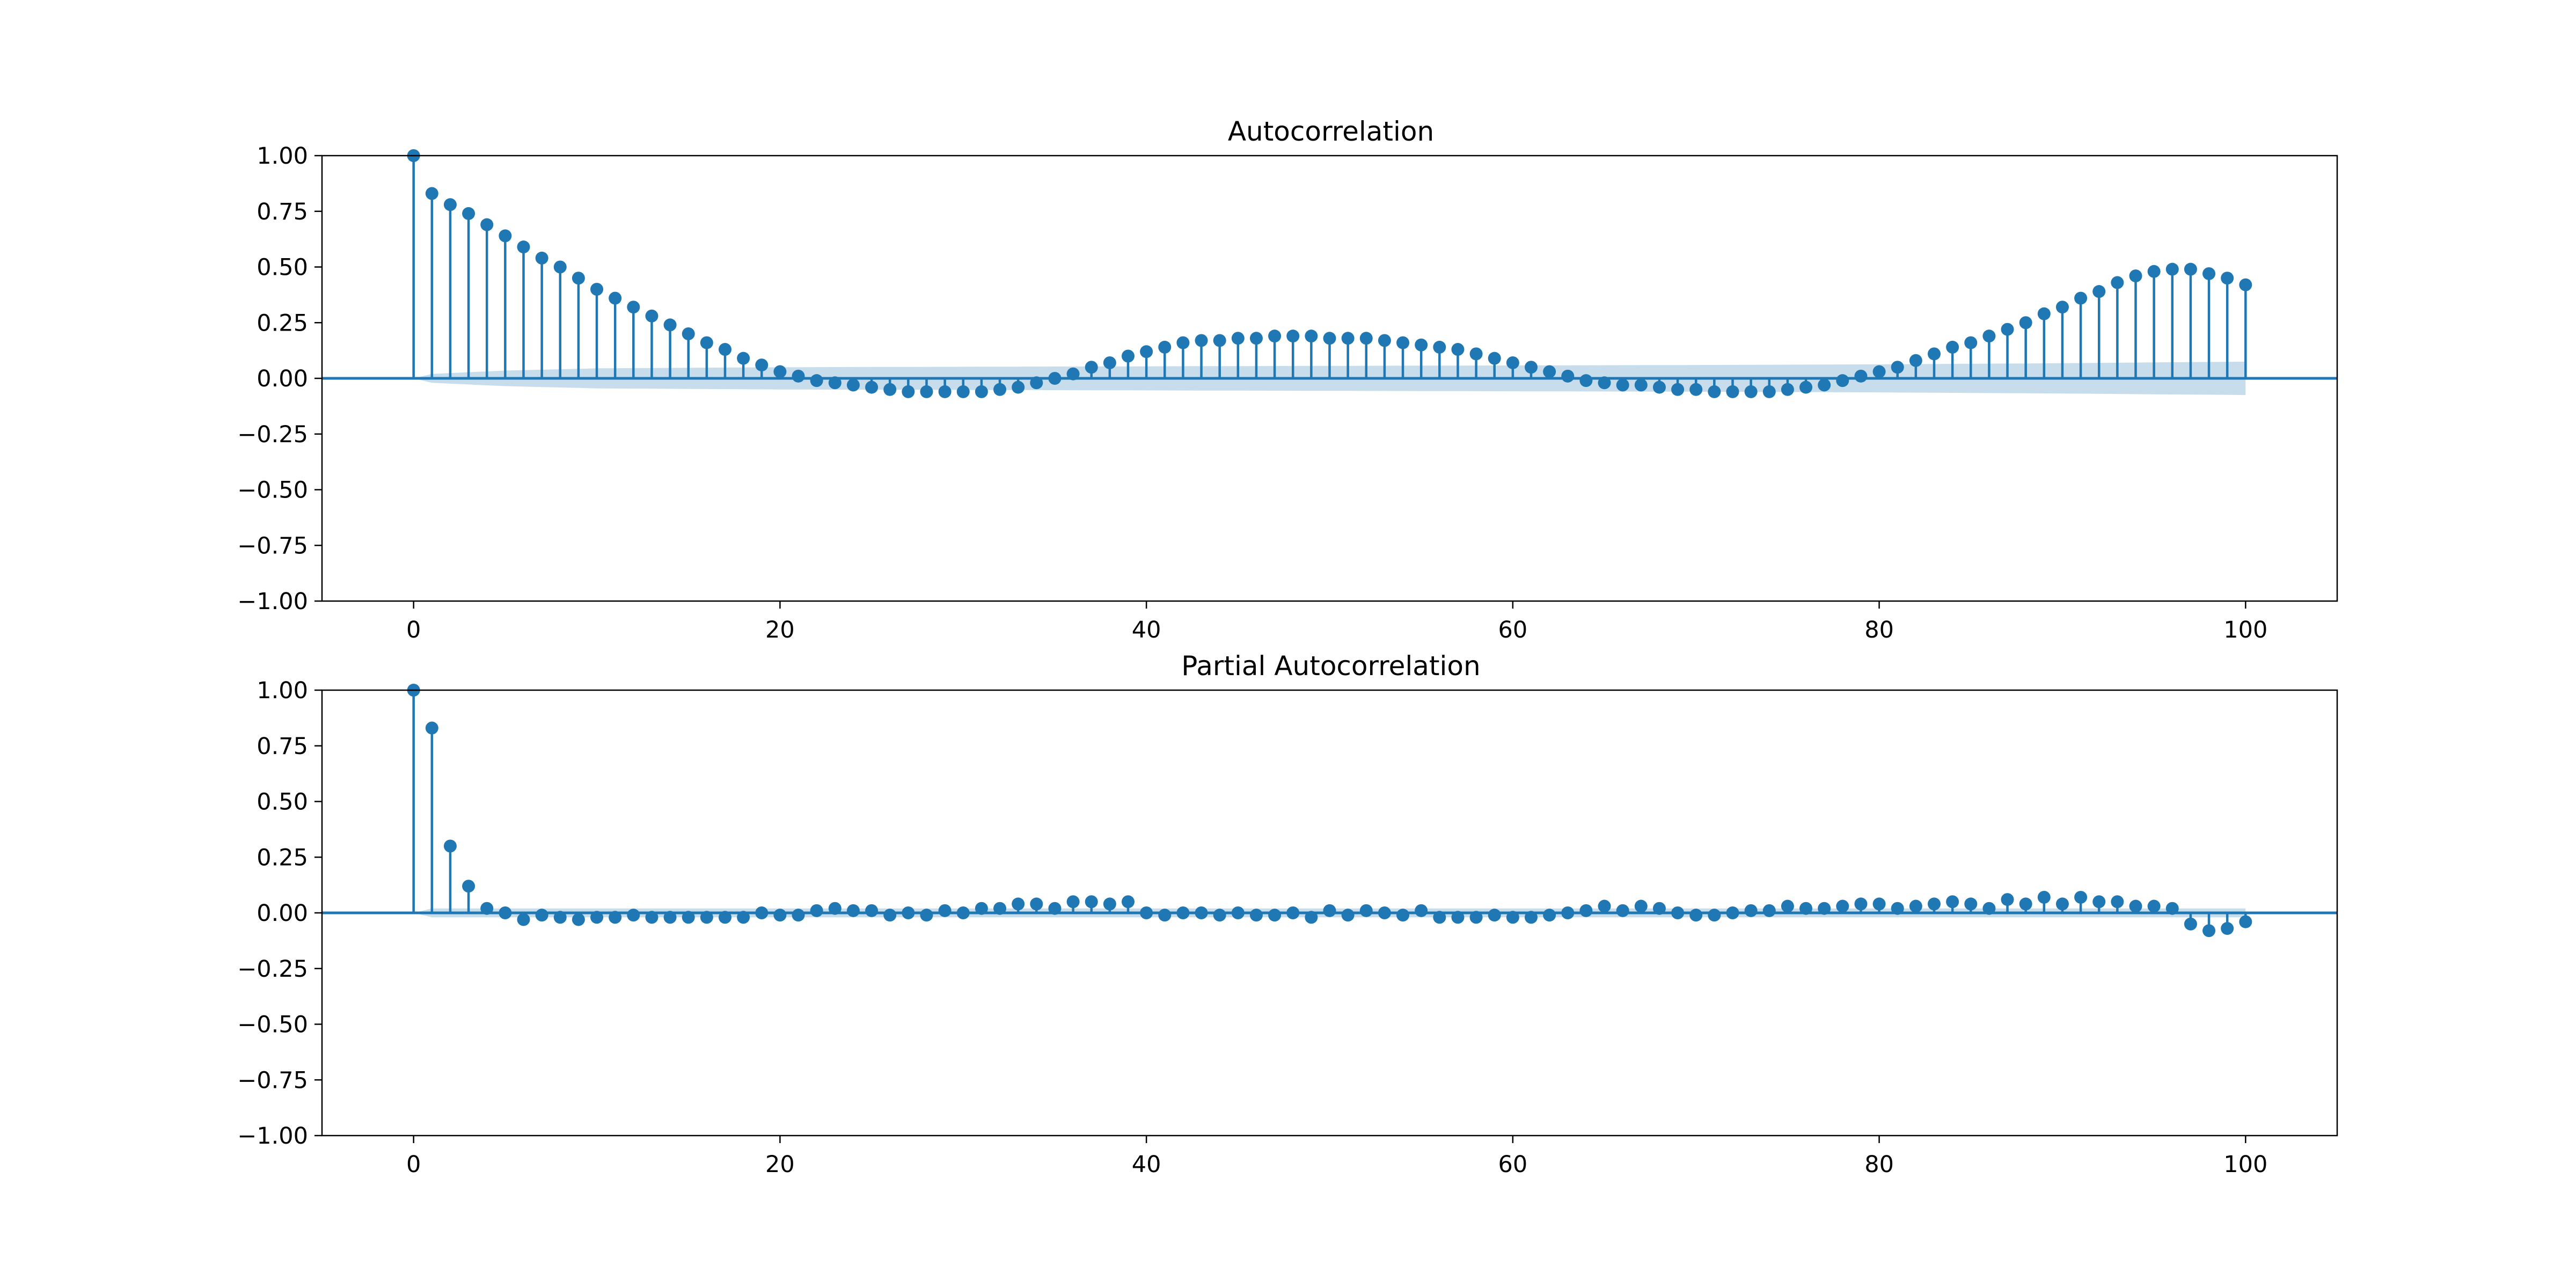  I want to click on acf-y-tick-label: 0.75, so click(282, 212).